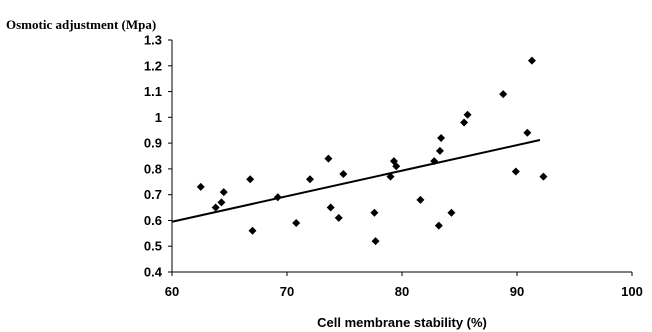 The height and width of the screenshot is (332, 652). Describe the element at coordinates (632, 291) in the screenshot. I see `x-tick-label: 100` at that location.